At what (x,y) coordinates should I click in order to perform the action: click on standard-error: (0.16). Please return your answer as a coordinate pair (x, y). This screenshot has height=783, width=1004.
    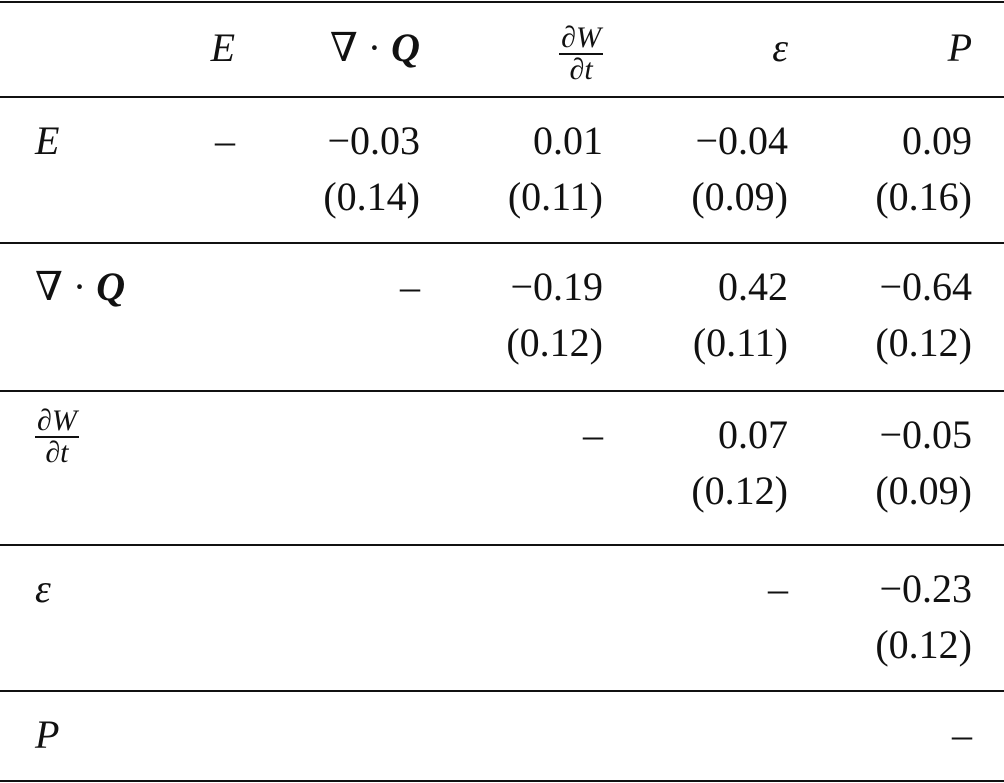
    Looking at the image, I should click on (923, 196).